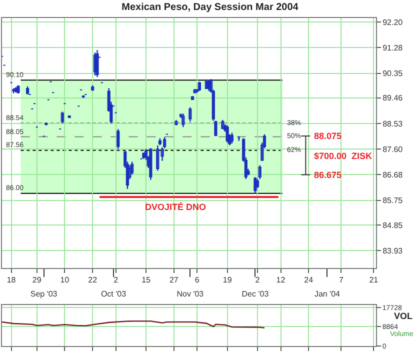 Image resolution: width=420 pixels, height=352 pixels. Describe the element at coordinates (11, 280) in the screenshot. I see `x-tick-label: 18` at that location.